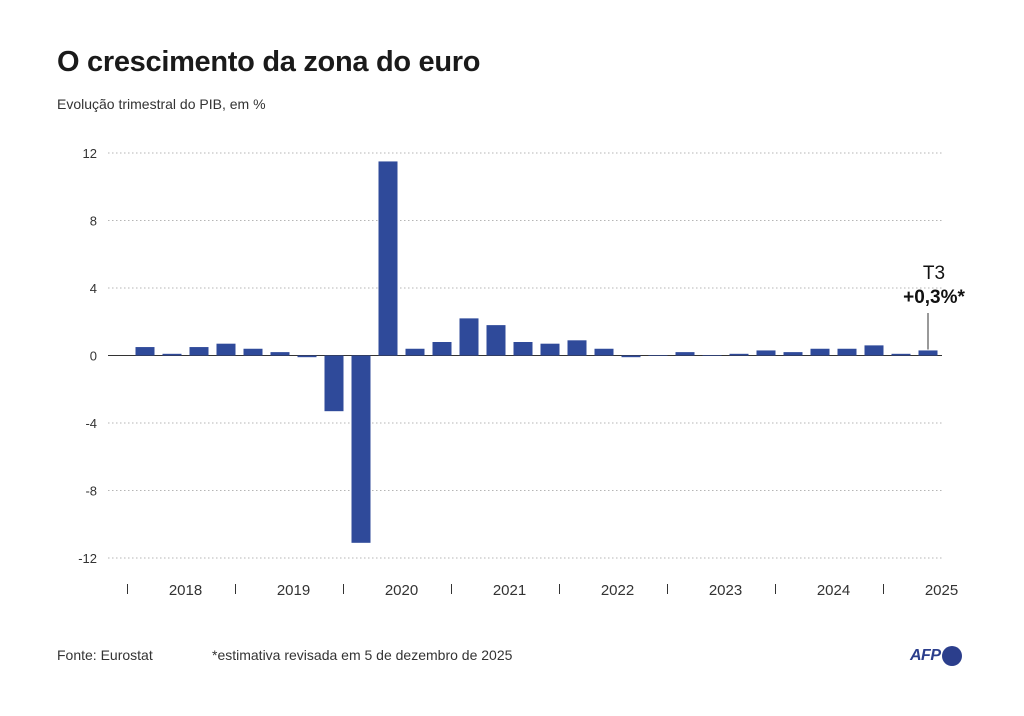  Describe the element at coordinates (91, 423) in the screenshot. I see `y-tick-label: -4` at that location.